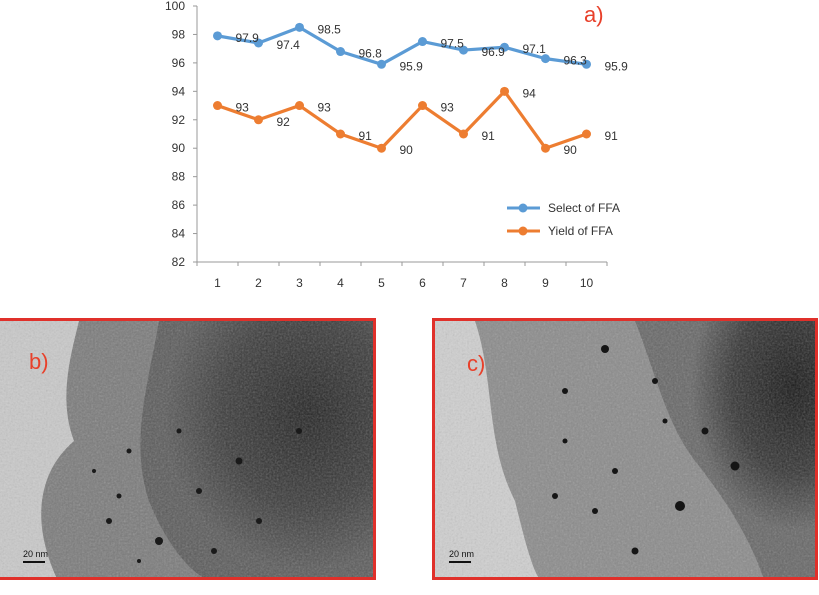 This screenshot has width=819, height=595. I want to click on legend-label: Yield of FFA, so click(580, 231).